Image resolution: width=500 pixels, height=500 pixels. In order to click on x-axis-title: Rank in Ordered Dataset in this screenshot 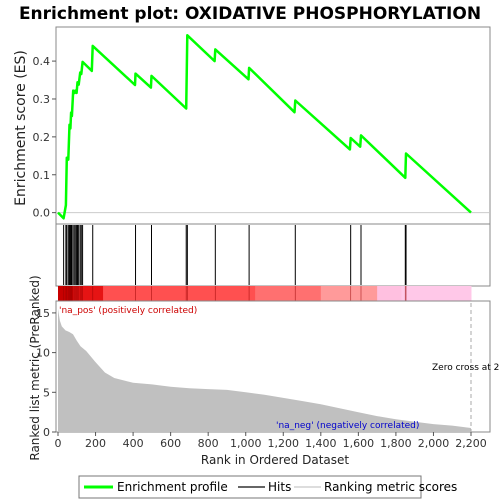, I will do `click(275, 460)`.